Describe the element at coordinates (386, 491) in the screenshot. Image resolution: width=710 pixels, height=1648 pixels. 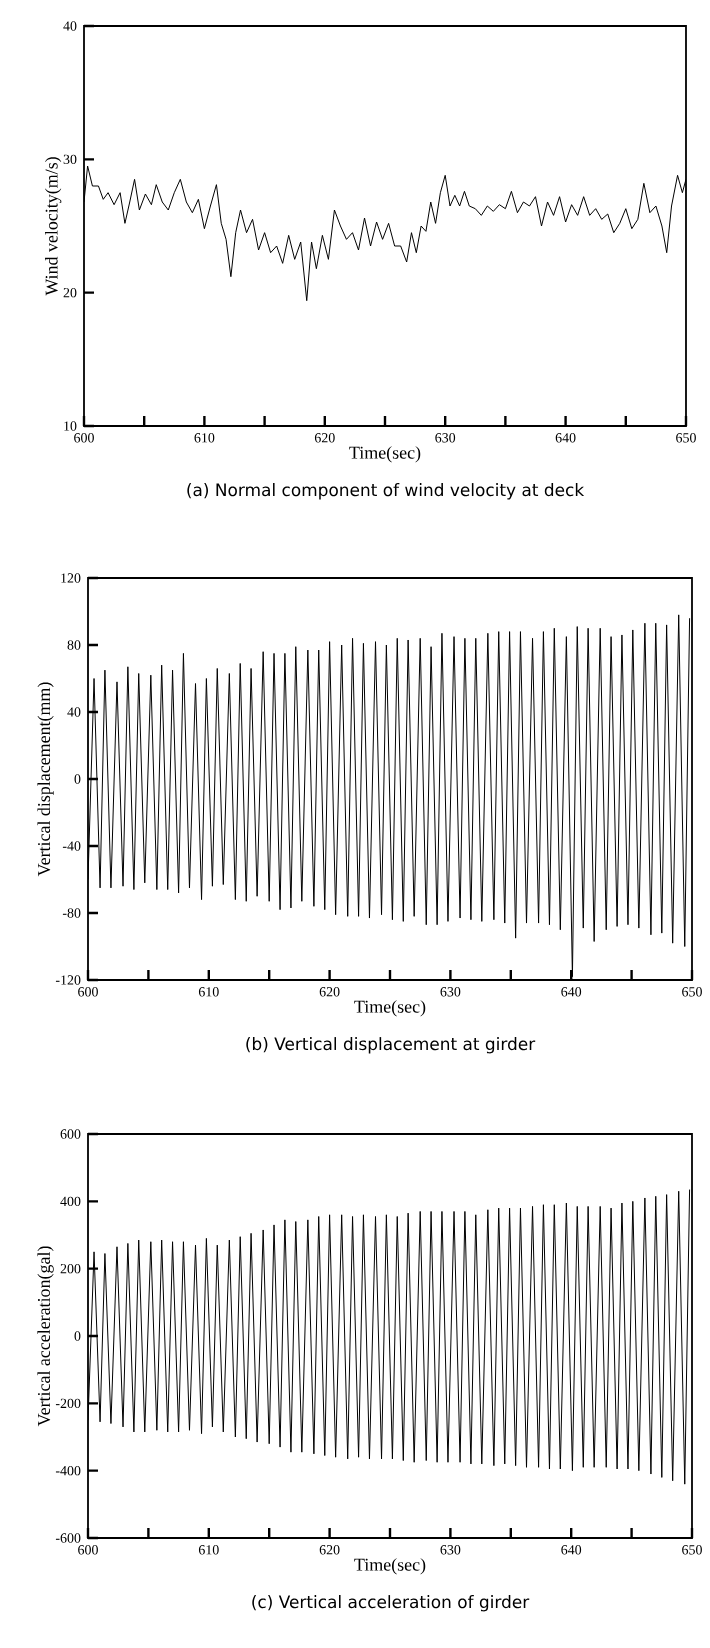
I see `text: (a) Normal component of wind velocity at deck` at that location.